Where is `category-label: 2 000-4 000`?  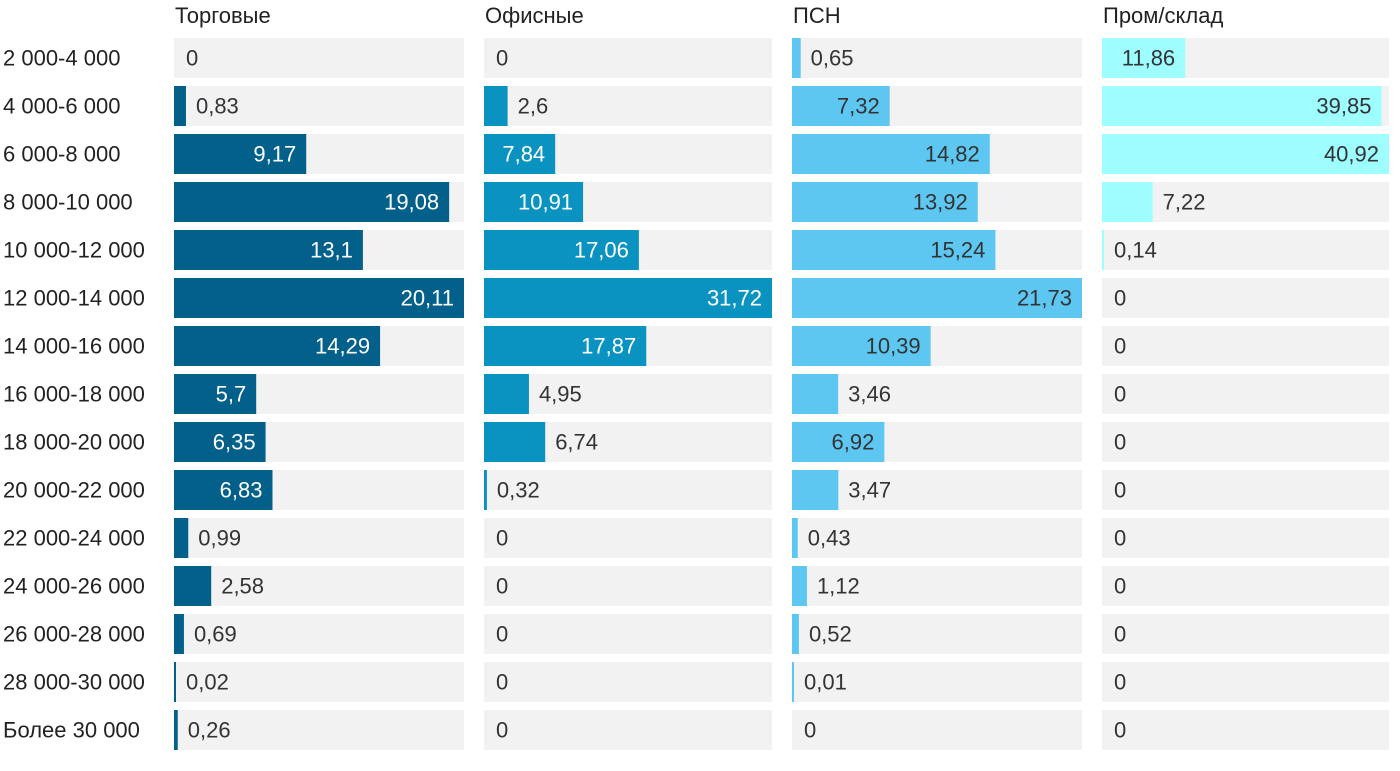
category-label: 2 000-4 000 is located at coordinates (61, 58).